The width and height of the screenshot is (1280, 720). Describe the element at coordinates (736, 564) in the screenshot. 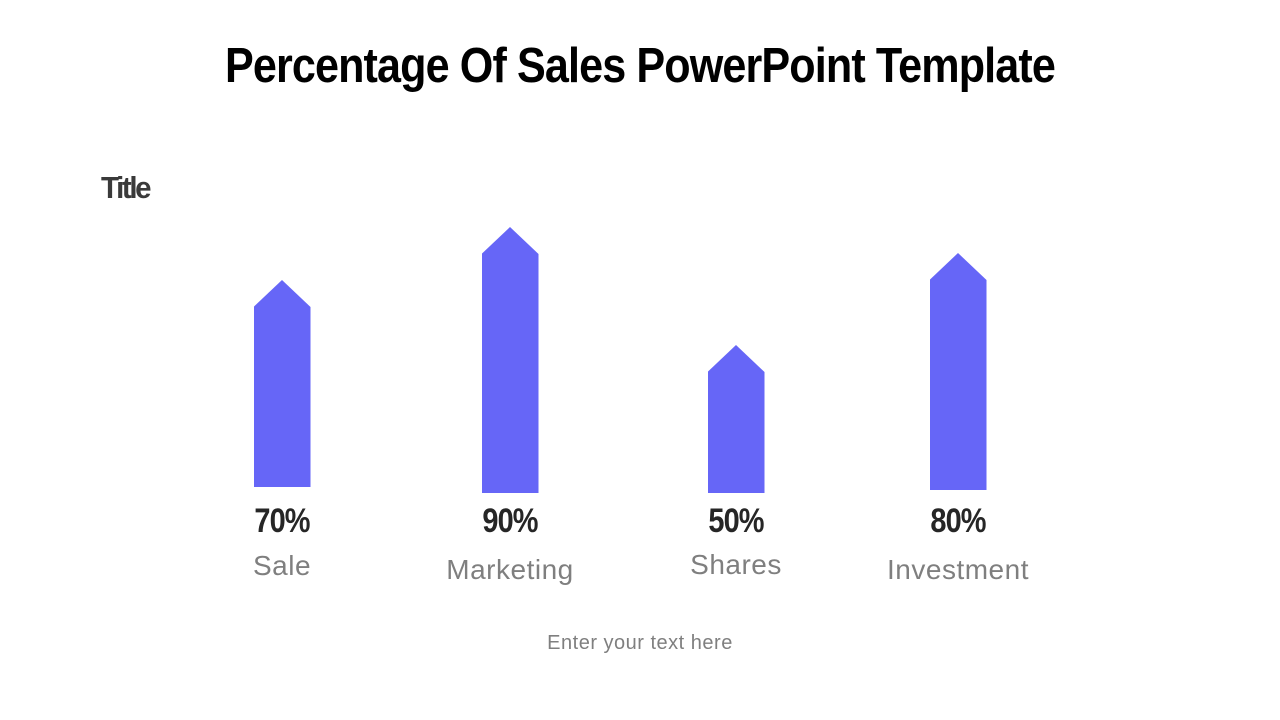

I see `bar-category-label-shares: Shares` at that location.